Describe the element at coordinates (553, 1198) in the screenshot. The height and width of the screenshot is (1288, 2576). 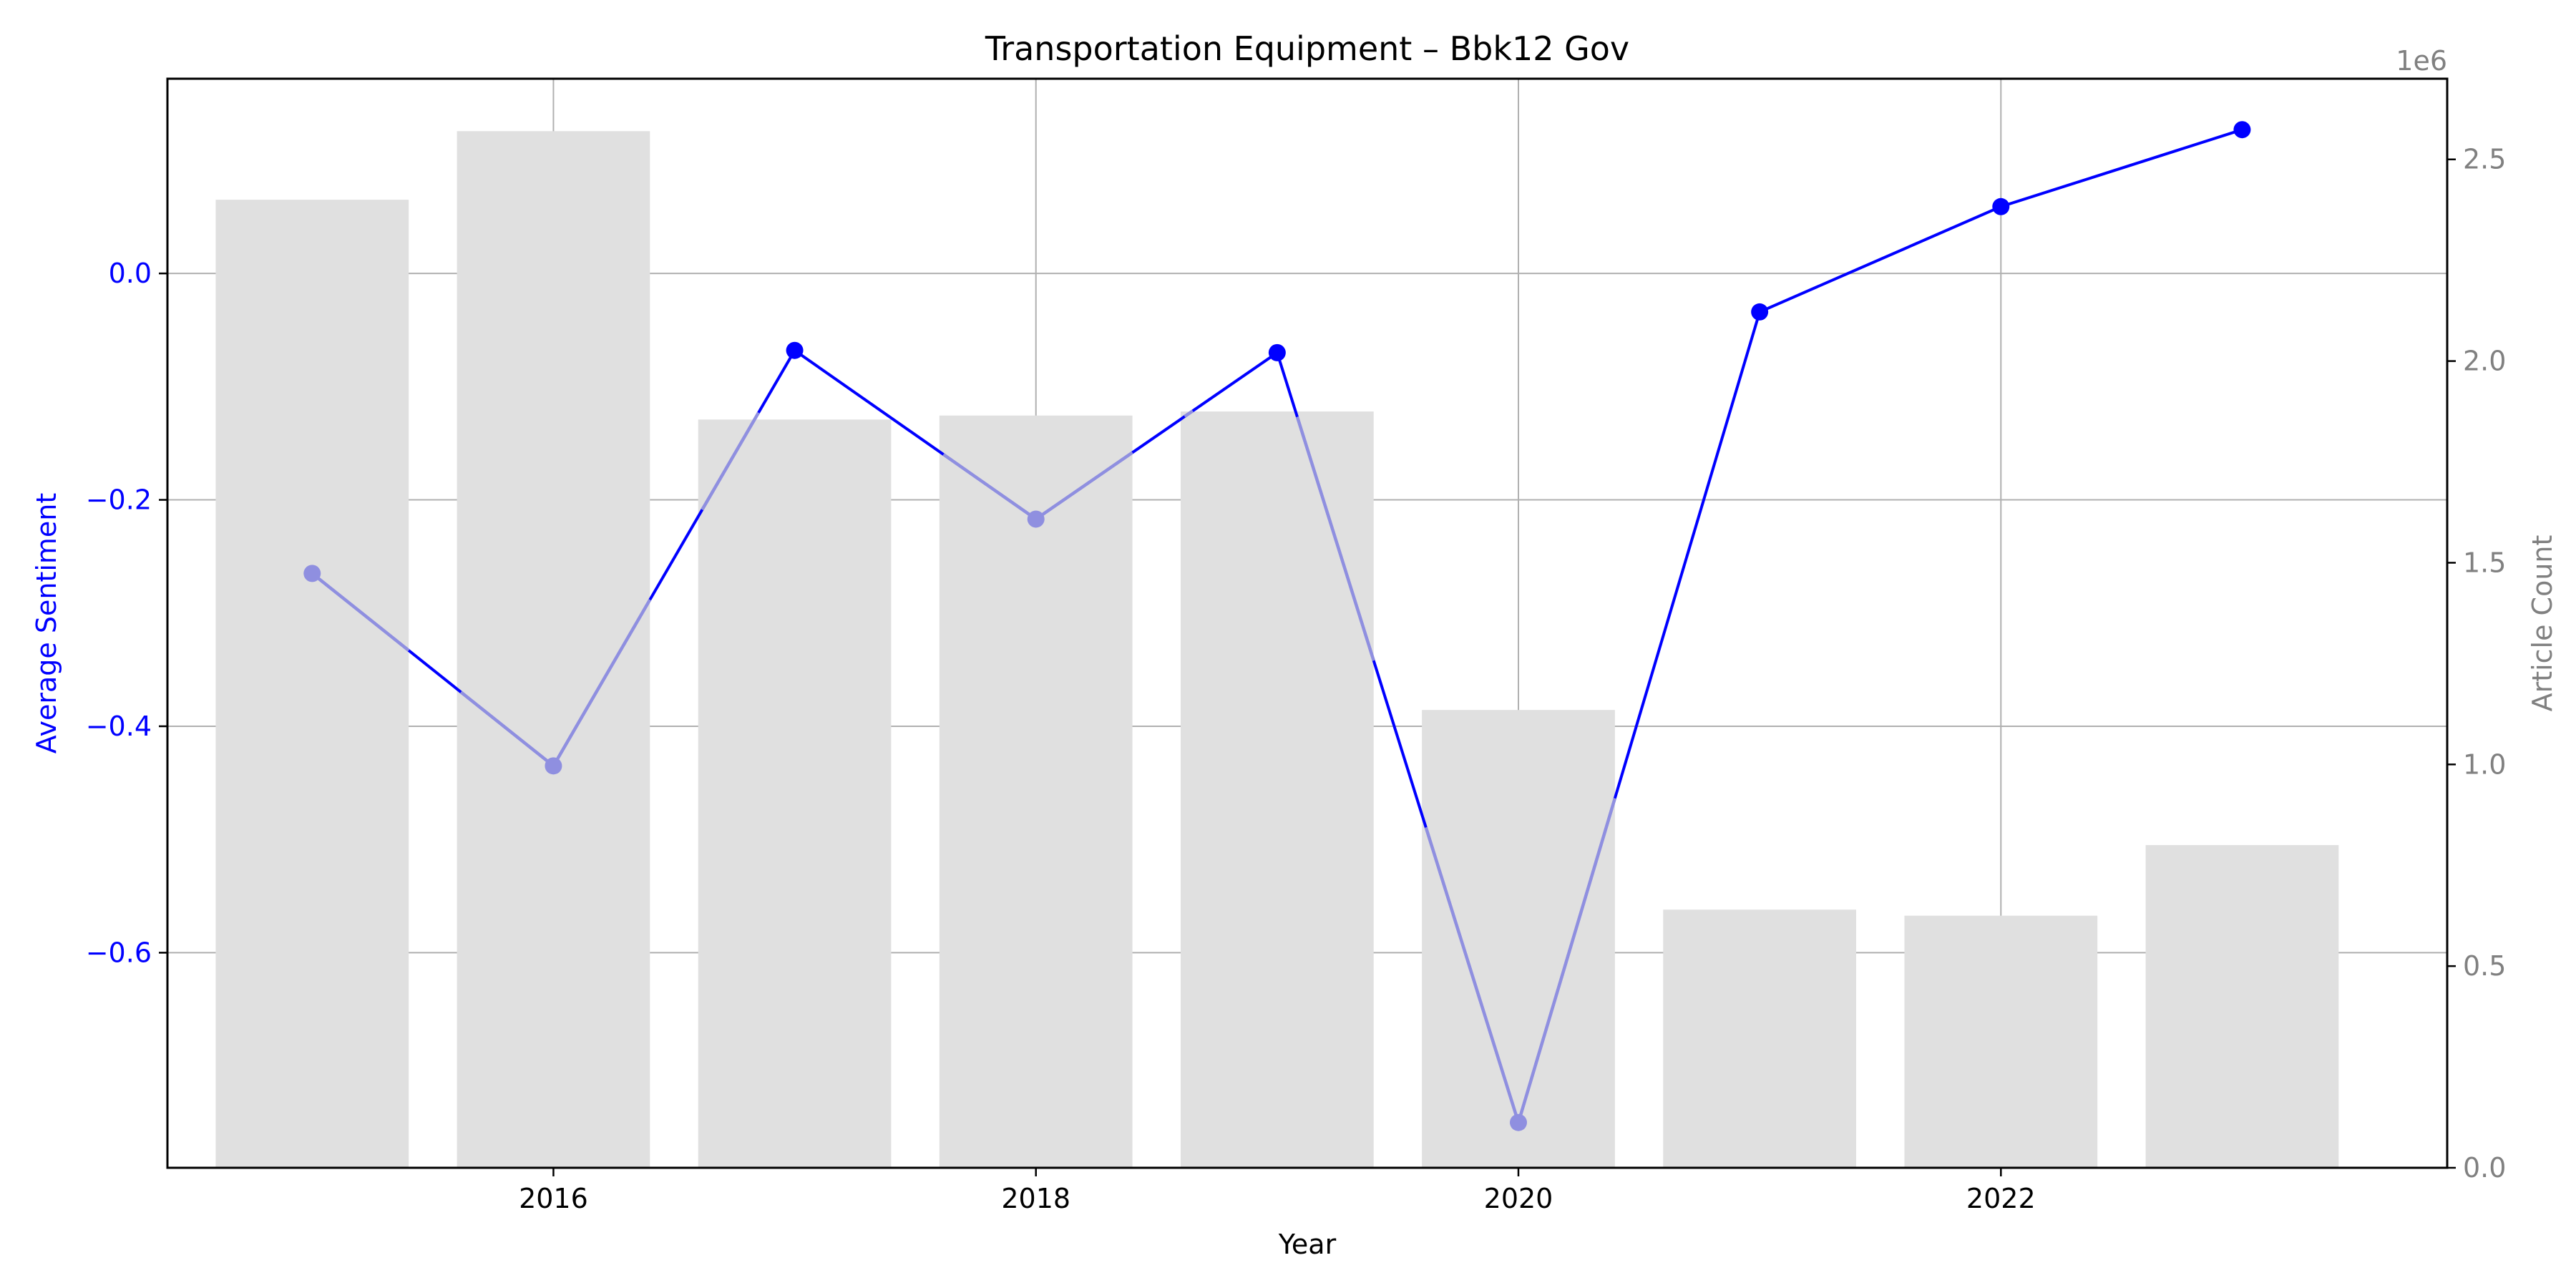
I see `x-tick-label: 2016` at that location.